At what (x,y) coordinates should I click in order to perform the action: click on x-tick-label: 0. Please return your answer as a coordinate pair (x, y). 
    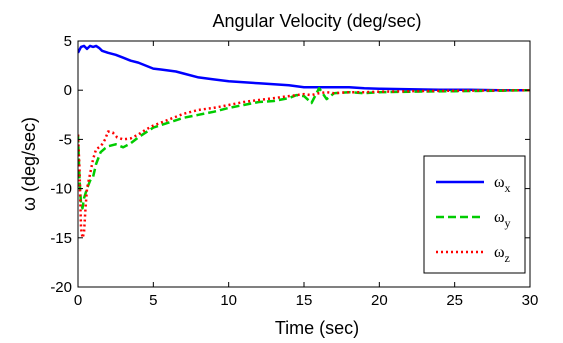
    Looking at the image, I should click on (78, 300).